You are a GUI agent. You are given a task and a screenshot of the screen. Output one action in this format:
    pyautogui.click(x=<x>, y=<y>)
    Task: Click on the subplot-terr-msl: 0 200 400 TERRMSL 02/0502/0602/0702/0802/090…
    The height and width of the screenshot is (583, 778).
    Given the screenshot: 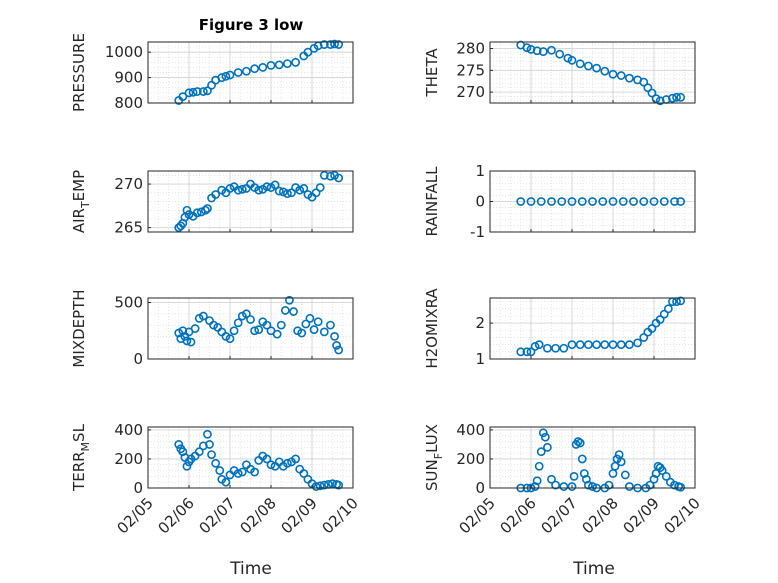 What is the action you would take?
    pyautogui.click(x=216, y=479)
    